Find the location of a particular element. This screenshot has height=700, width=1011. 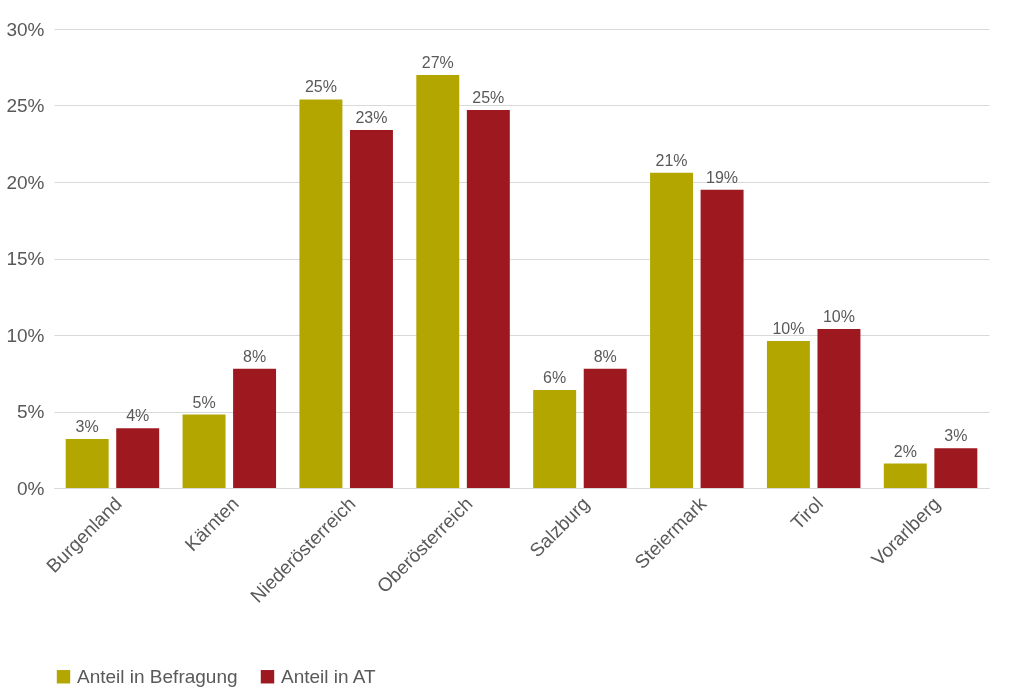

data-label: 2% is located at coordinates (905, 451).